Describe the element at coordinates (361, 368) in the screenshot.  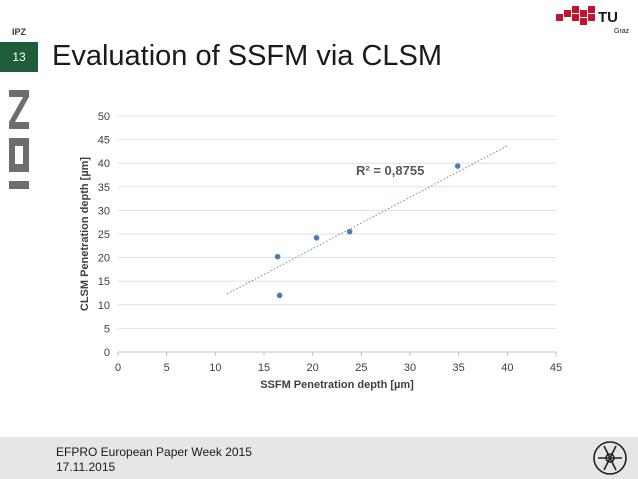
I see `x-tick-label: 25` at that location.